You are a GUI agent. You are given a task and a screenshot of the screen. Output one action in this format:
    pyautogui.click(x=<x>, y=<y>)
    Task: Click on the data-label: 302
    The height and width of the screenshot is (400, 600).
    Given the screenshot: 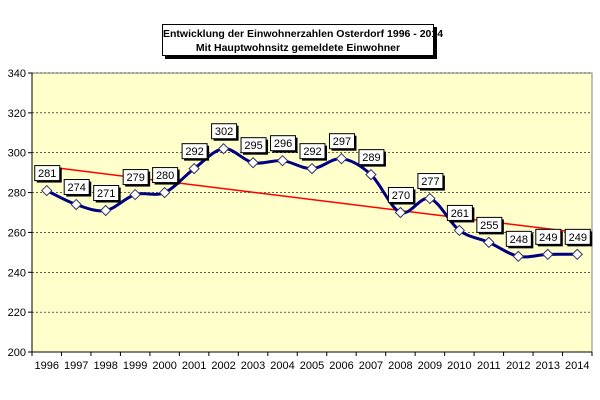 What is the action you would take?
    pyautogui.click(x=224, y=132)
    